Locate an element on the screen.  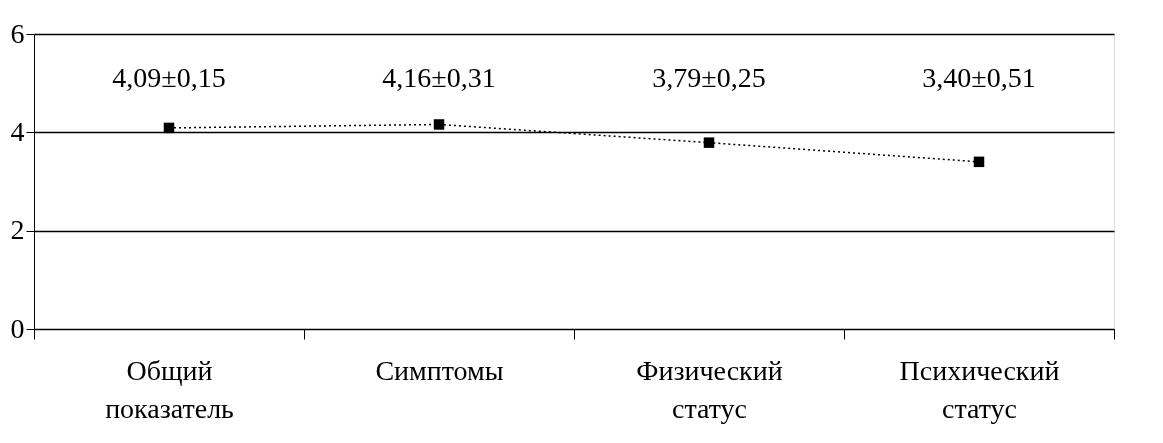
y-tick-label: 6 is located at coordinates (17, 33).